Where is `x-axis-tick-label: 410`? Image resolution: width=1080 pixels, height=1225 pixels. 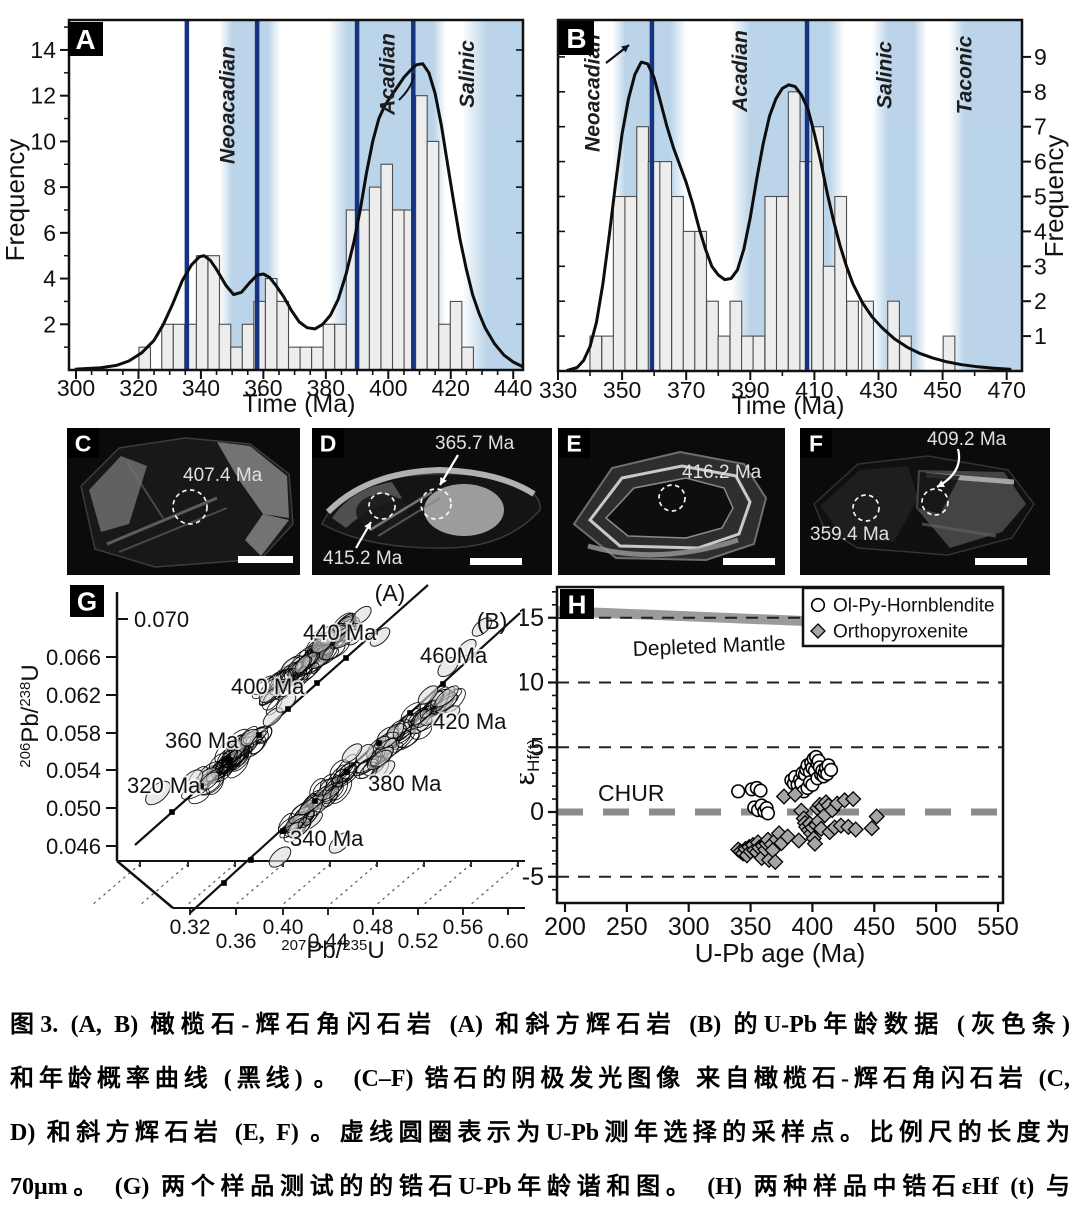 x-axis-tick-label: 410 is located at coordinates (814, 390).